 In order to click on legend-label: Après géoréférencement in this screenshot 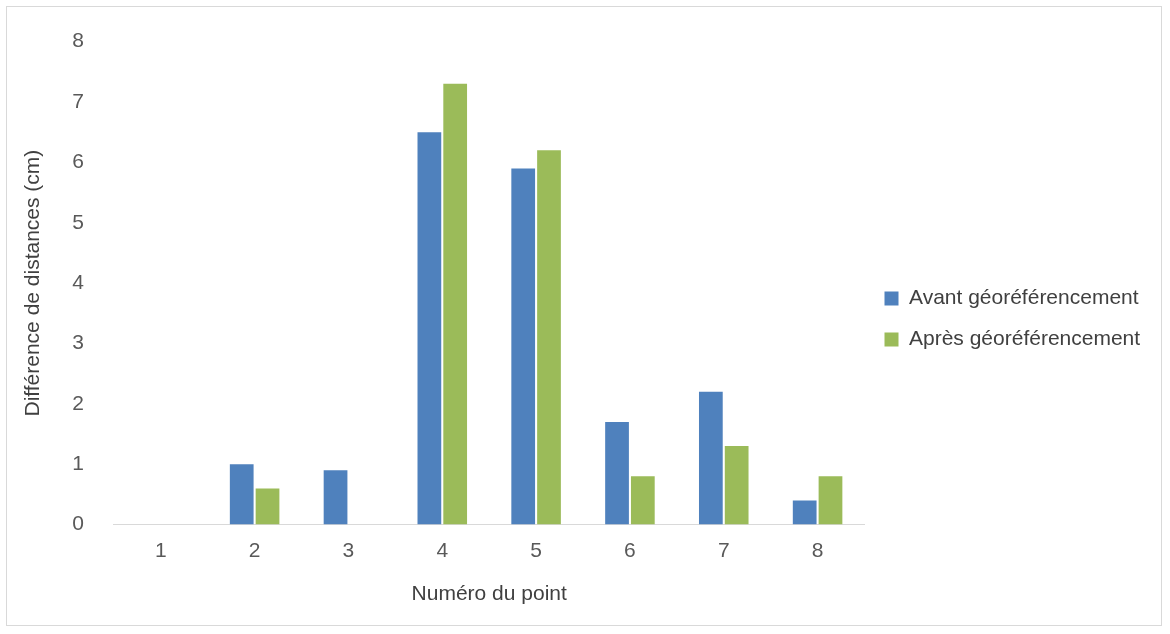, I will do `click(1025, 338)`.